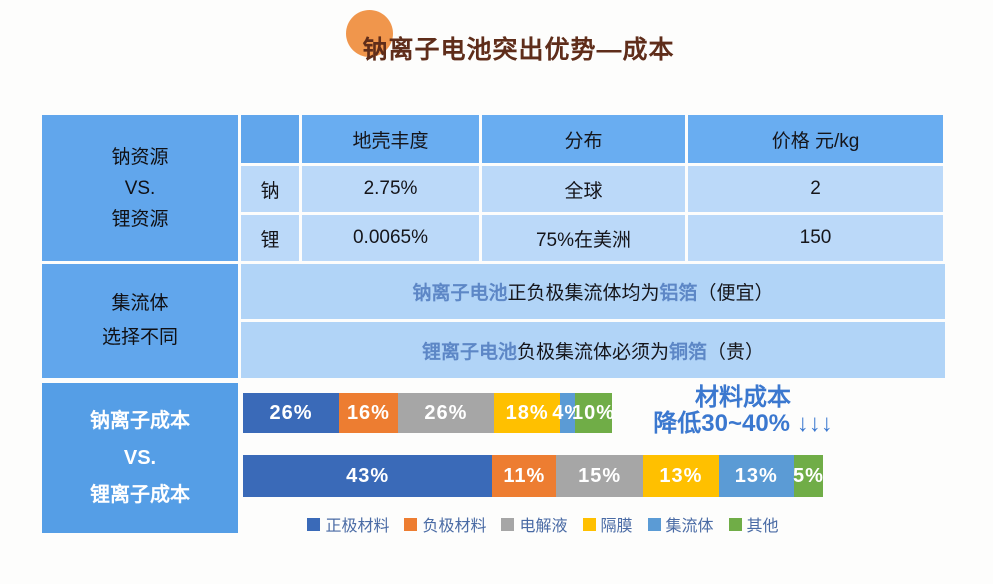 Image resolution: width=993 pixels, height=584 pixels. I want to click on bar-1-segment-负极材料: 11%, so click(524, 476).